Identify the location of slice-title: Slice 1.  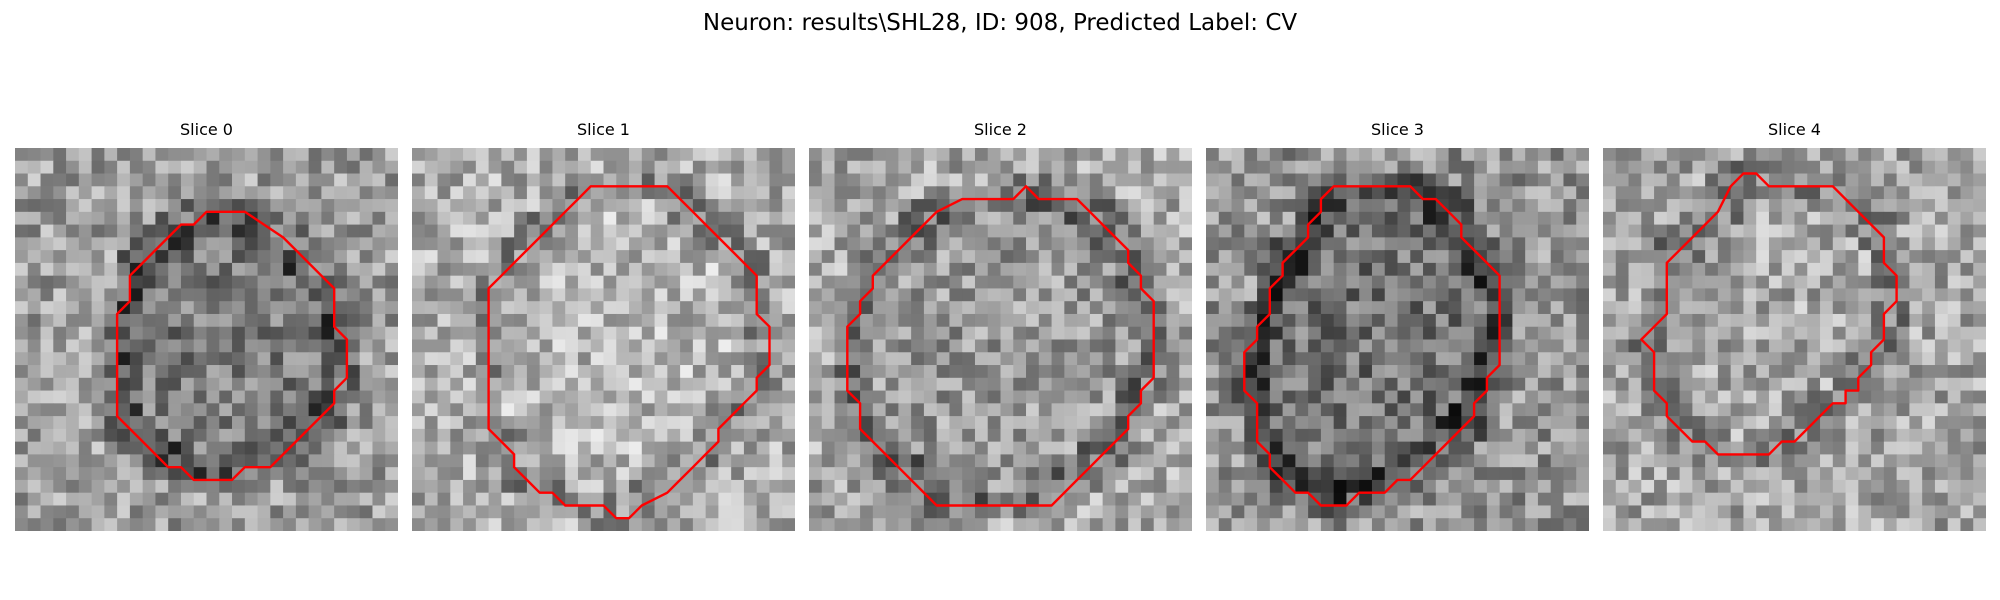
(603, 129).